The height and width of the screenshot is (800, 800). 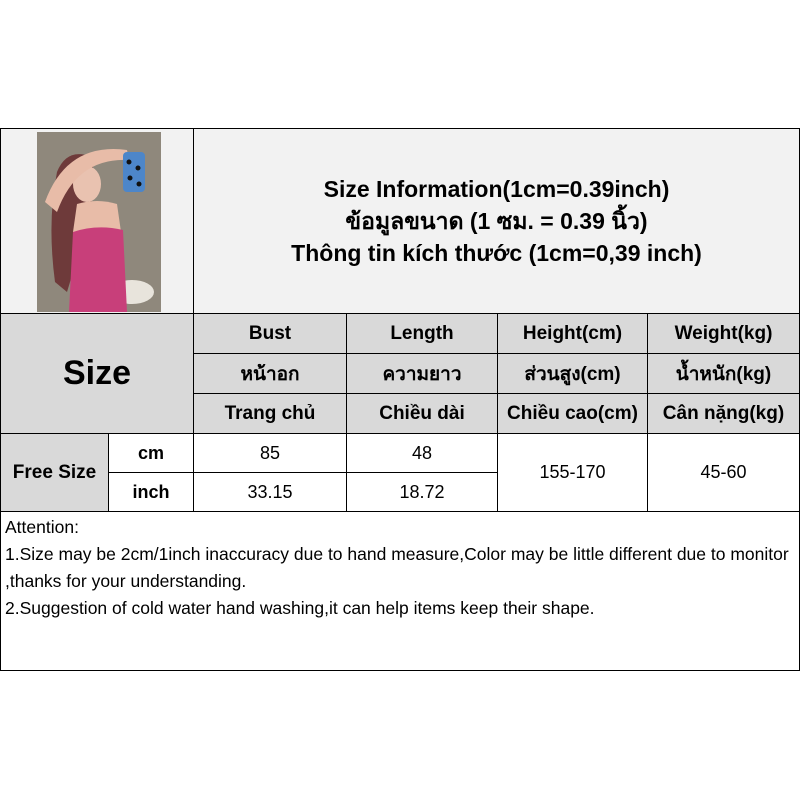 What do you see at coordinates (422, 492) in the screenshot?
I see `length-inch: 18.72` at bounding box center [422, 492].